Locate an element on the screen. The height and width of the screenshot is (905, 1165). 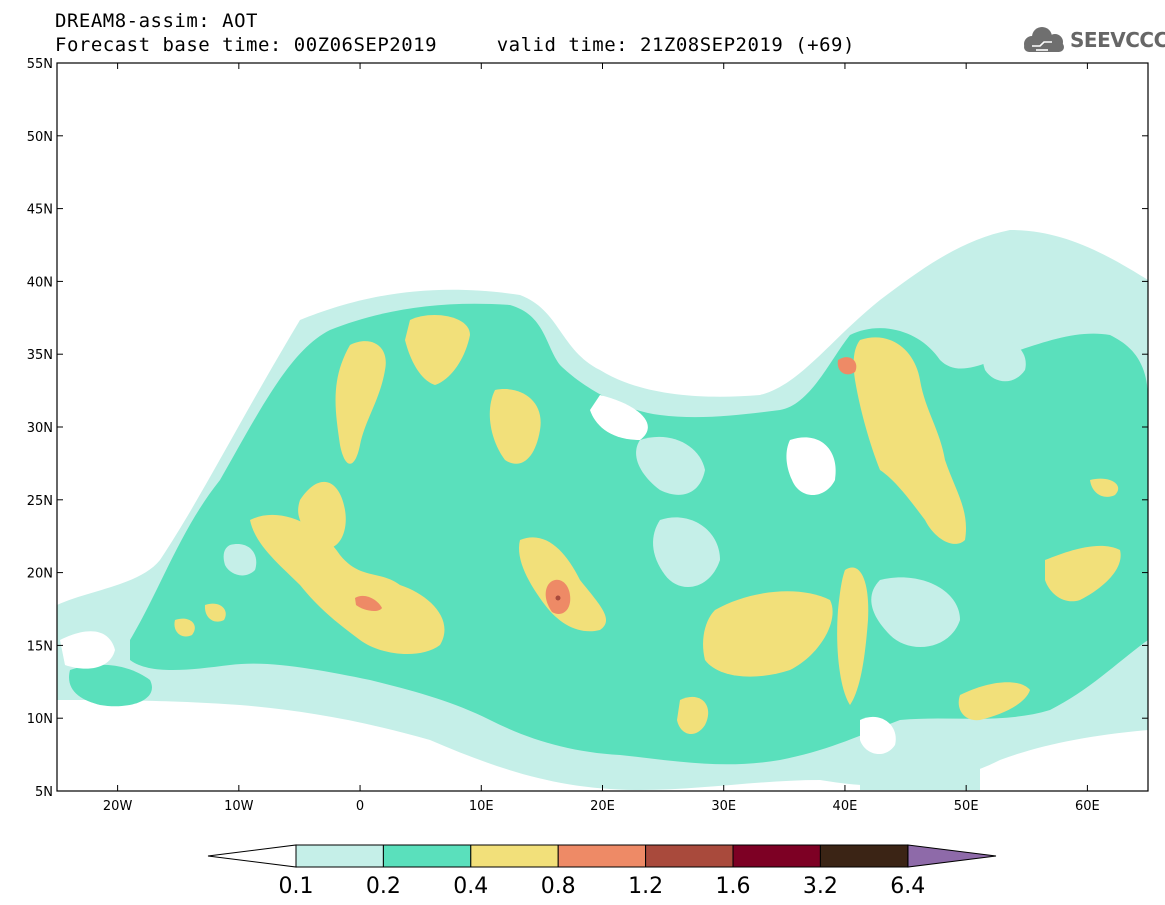
lat-tick-label: 35N is located at coordinates (40, 355).